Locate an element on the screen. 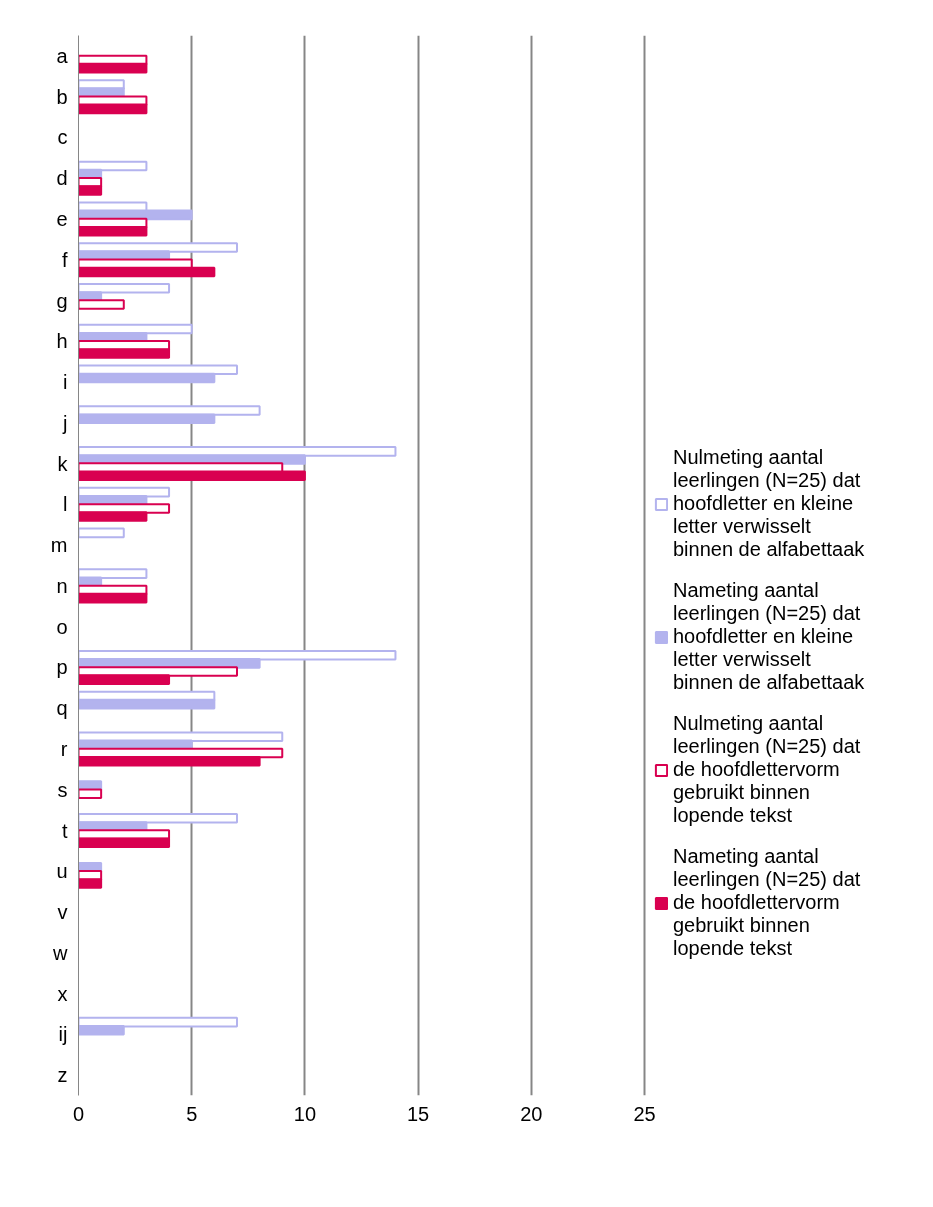  y-tick-label: x is located at coordinates (62, 993).